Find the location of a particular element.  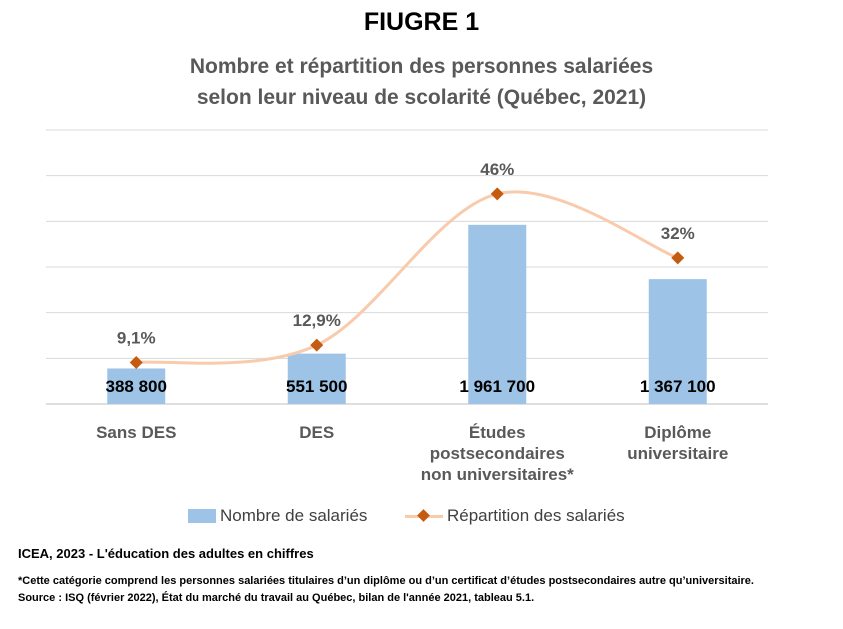

category-label-line: Études is located at coordinates (497, 432).